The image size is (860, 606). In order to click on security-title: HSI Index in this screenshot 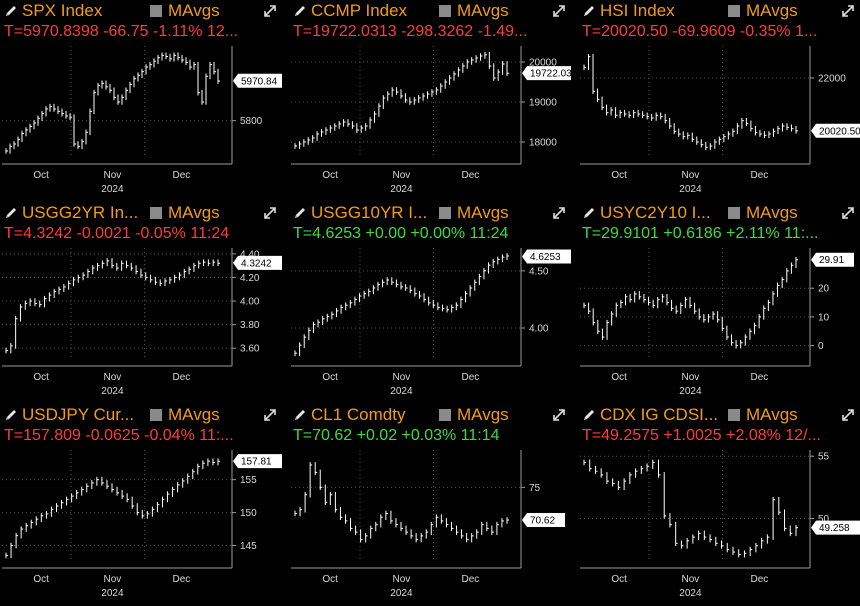, I will do `click(637, 10)`.